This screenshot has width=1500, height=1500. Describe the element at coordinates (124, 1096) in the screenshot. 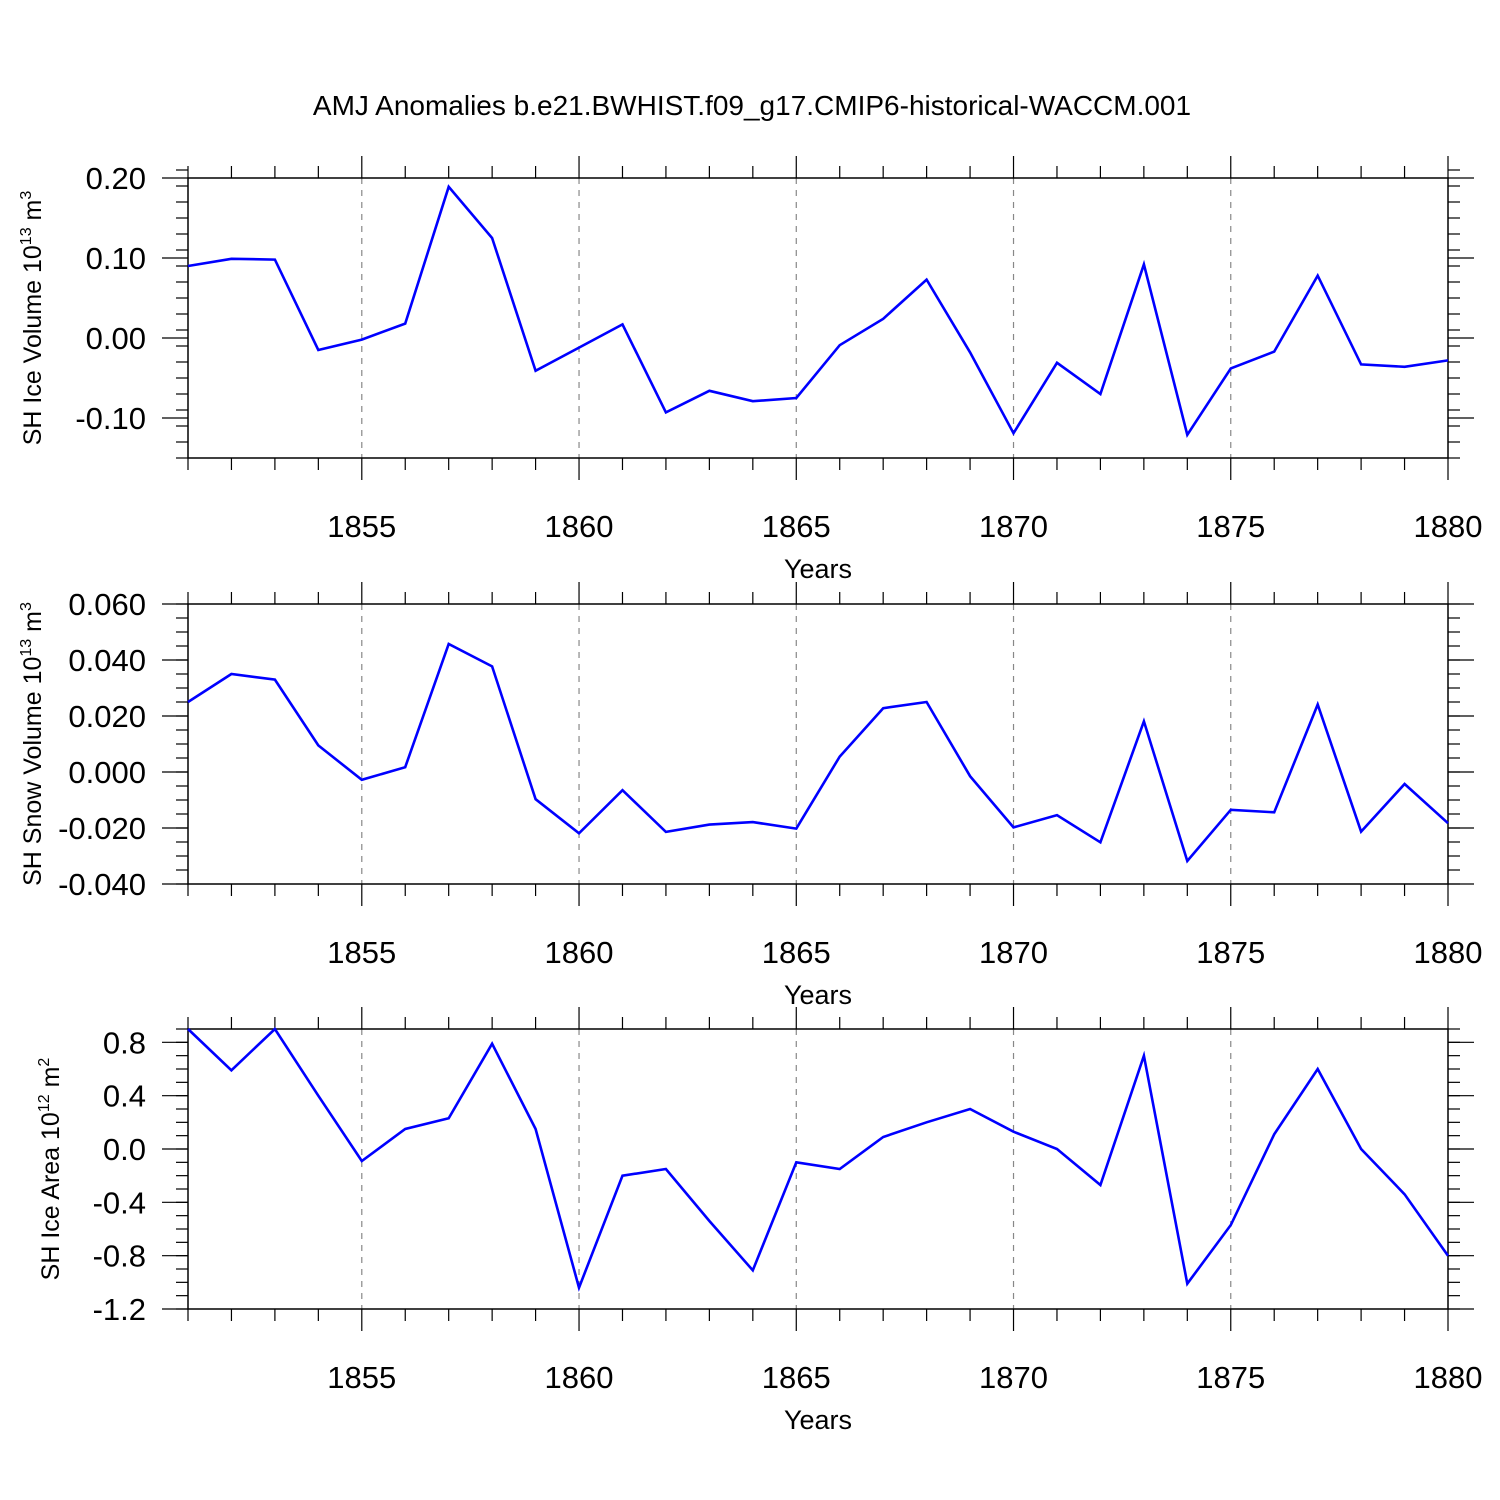

I see `y-tick-label: 0.4` at that location.